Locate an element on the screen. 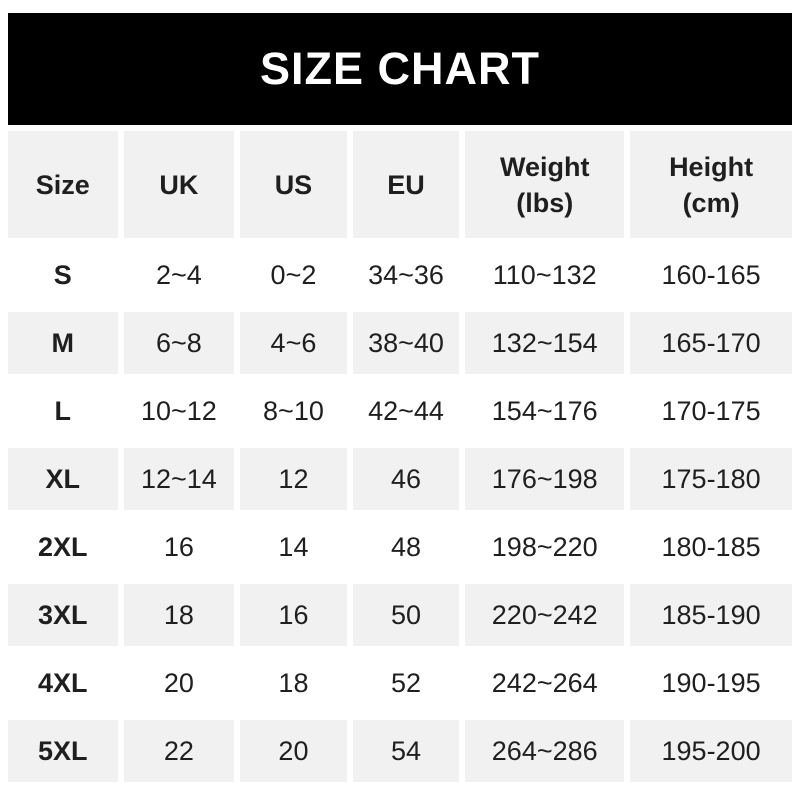  cell-eu: 42~44 is located at coordinates (406, 411).